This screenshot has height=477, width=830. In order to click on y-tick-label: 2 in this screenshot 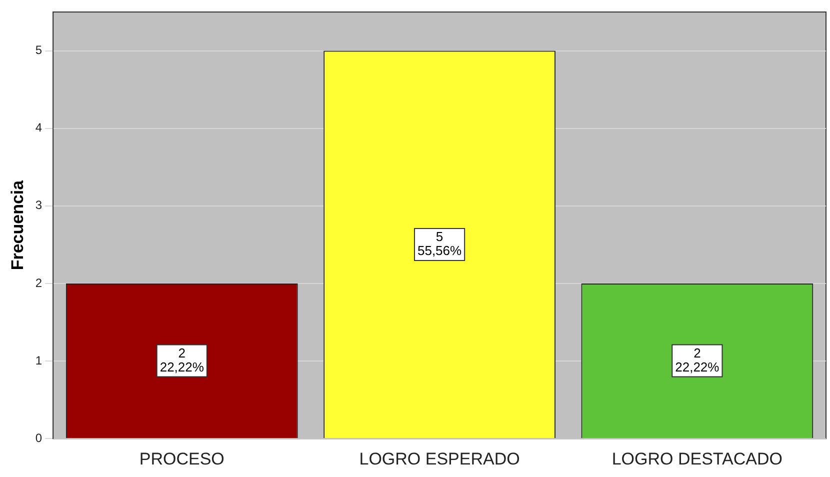, I will do `click(38, 283)`.